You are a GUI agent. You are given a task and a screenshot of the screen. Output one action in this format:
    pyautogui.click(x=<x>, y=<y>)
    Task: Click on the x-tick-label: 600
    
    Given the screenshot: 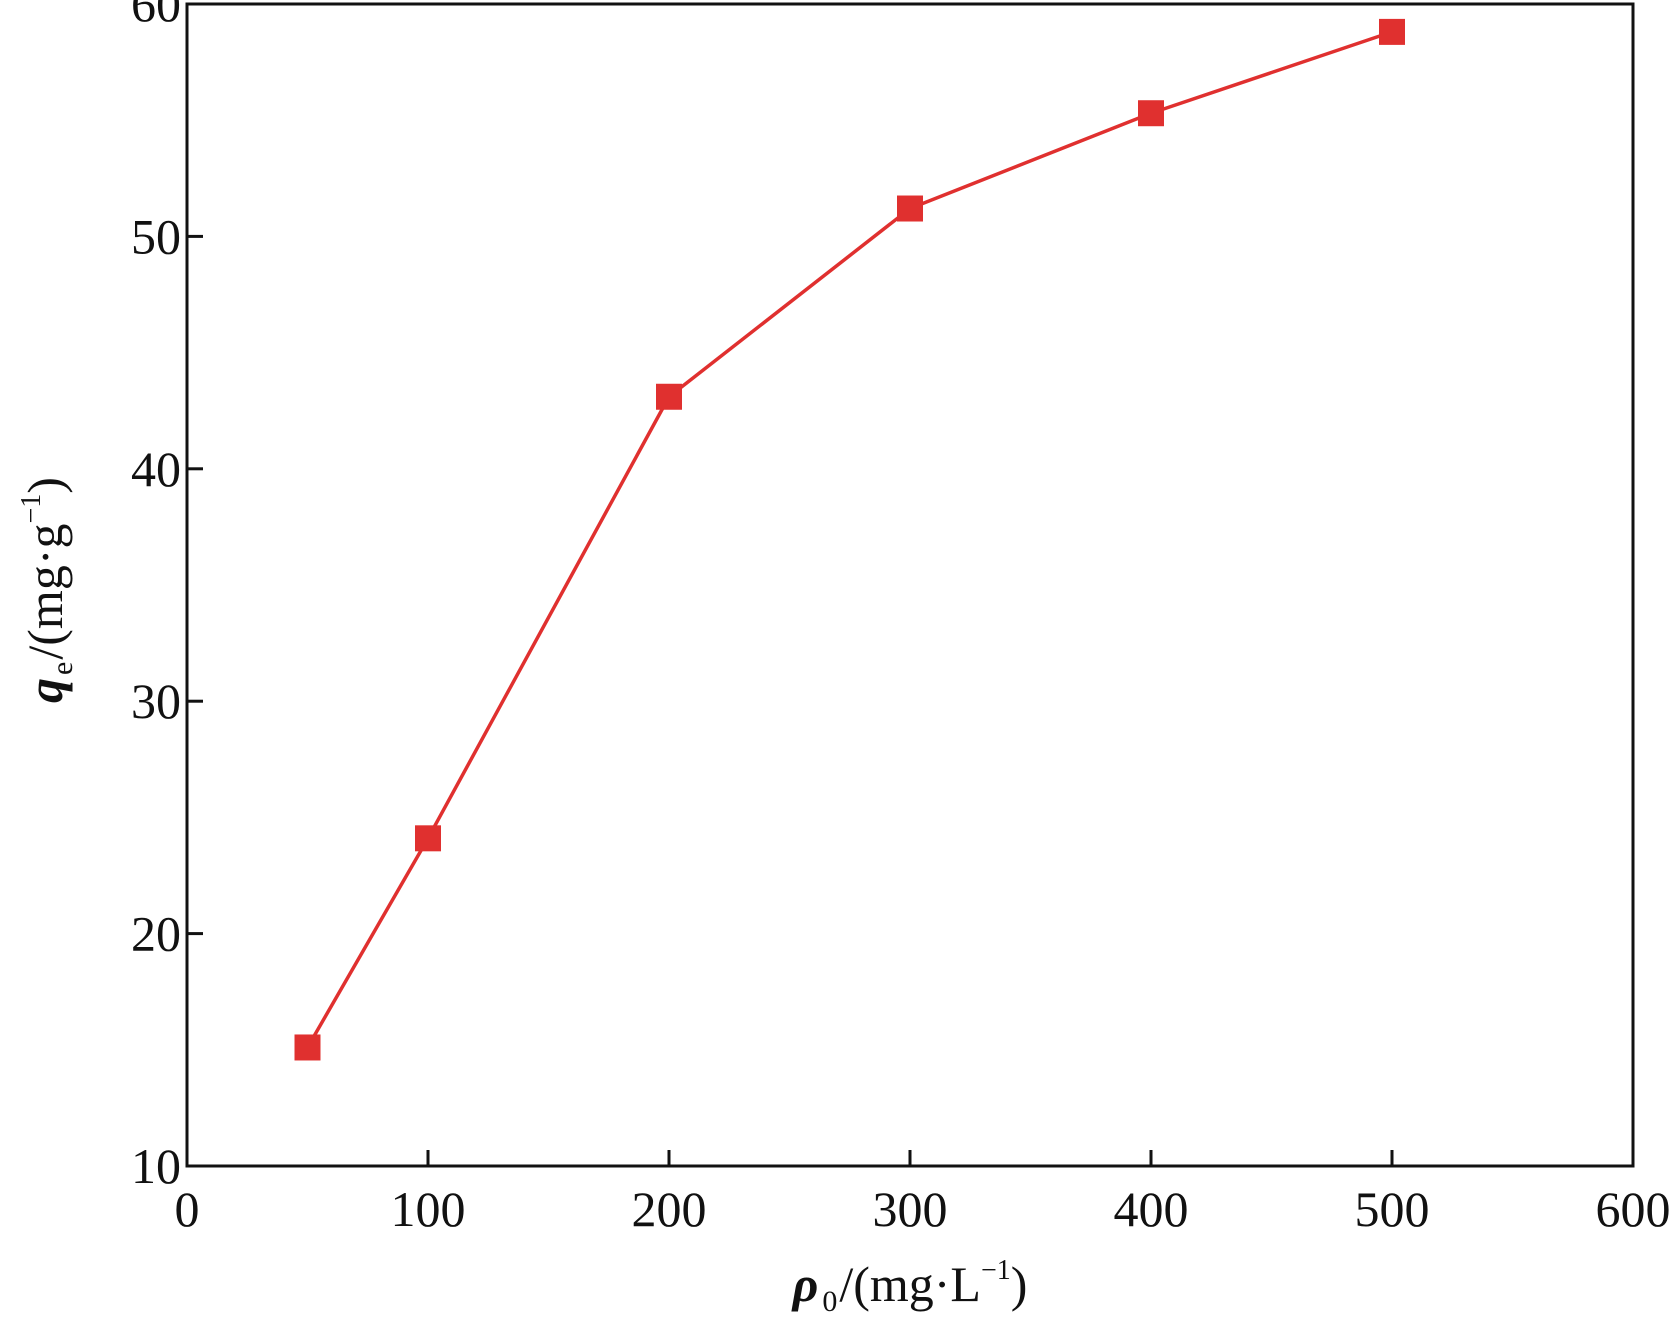 What is the action you would take?
    pyautogui.click(x=1633, y=1209)
    